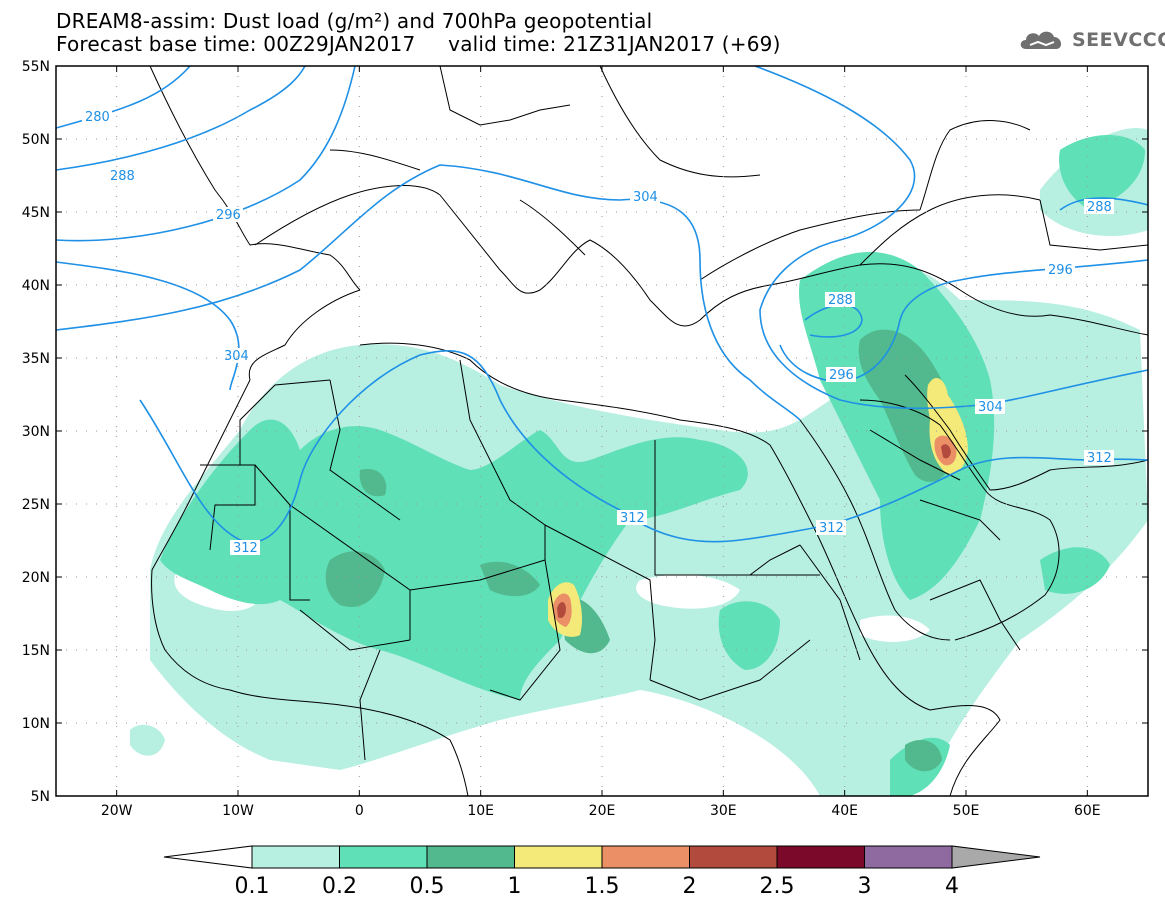  I want to click on colorbar-max-triangle, so click(996, 857).